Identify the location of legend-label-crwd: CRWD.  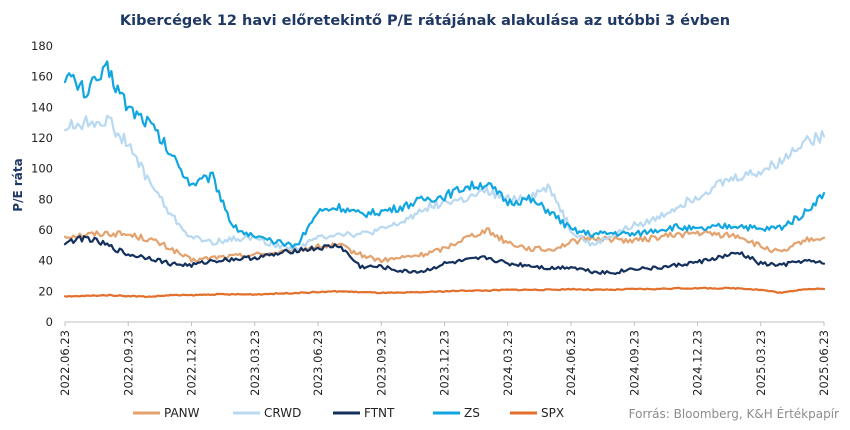
(282, 413).